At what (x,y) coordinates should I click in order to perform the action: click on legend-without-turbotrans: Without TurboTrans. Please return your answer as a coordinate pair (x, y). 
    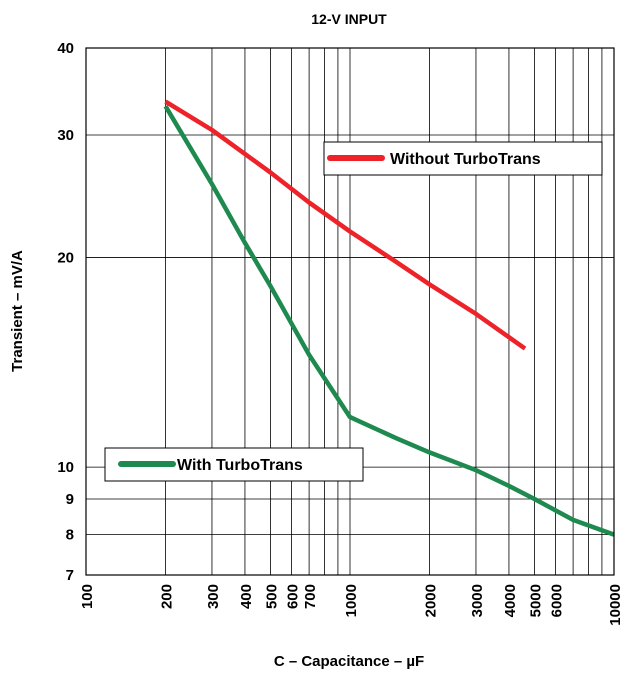
    Looking at the image, I should click on (463, 158).